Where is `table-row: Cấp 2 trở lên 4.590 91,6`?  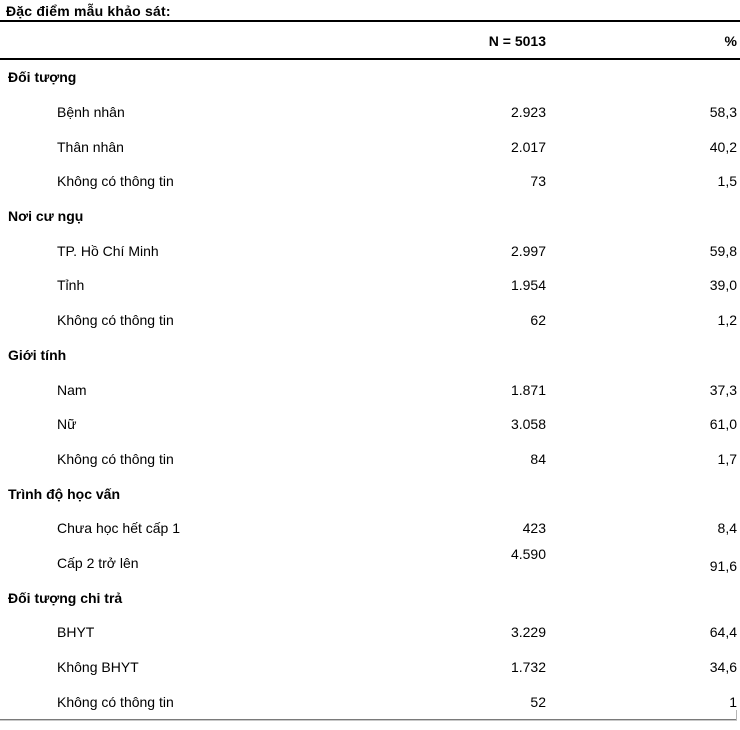 table-row: Cấp 2 trở lên 4.590 91,6 is located at coordinates (370, 563).